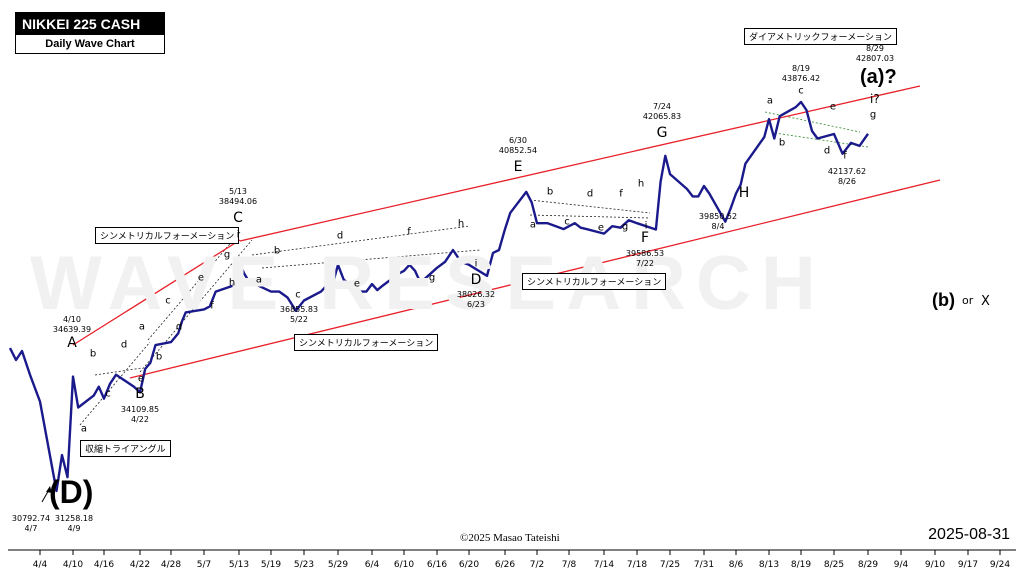 This screenshot has width=1024, height=576. I want to click on x-tick-label: 9/17, so click(968, 565).